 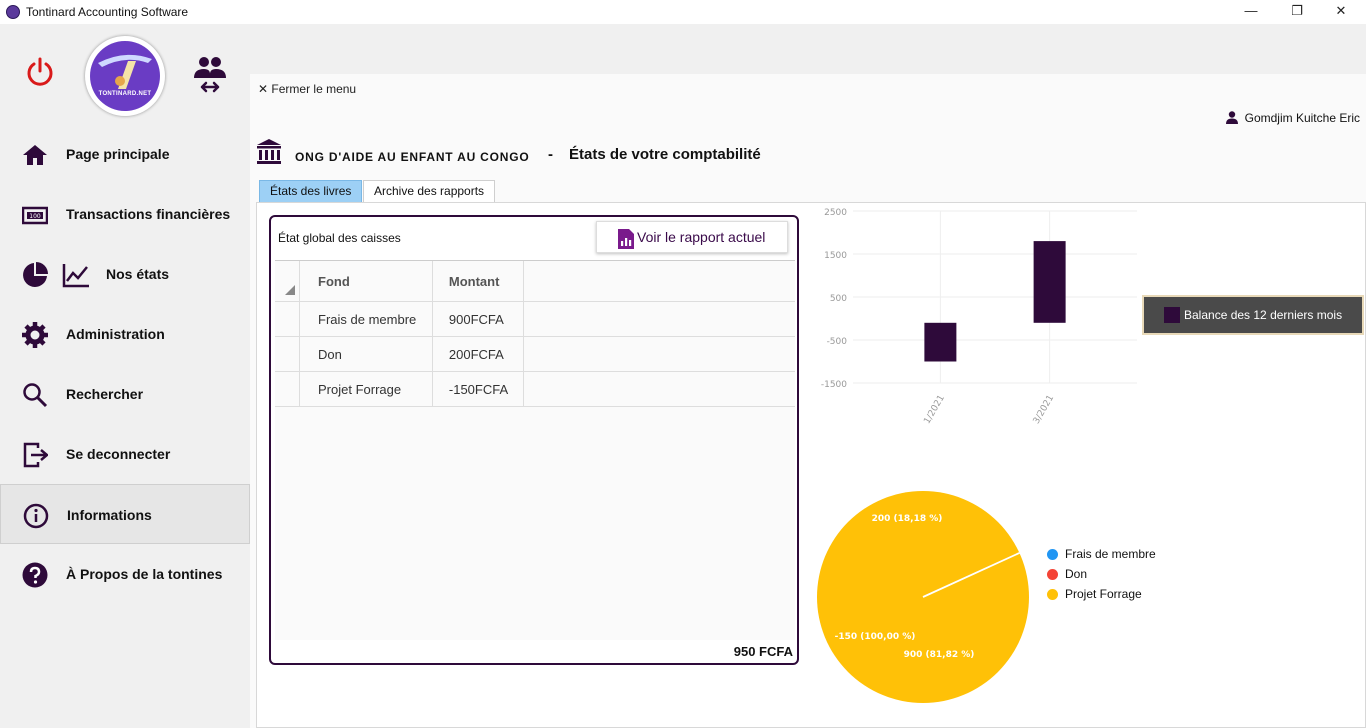 I want to click on bank-icon, so click(x=269, y=151).